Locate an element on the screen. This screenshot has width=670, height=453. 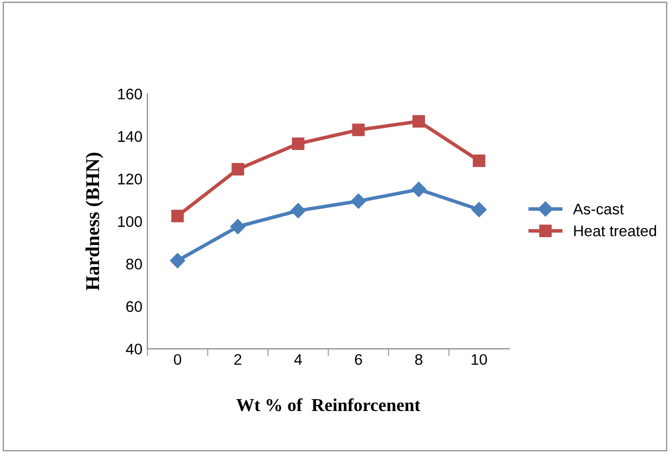
x-axis-title: Wt % of Reinforcenent is located at coordinates (328, 405).